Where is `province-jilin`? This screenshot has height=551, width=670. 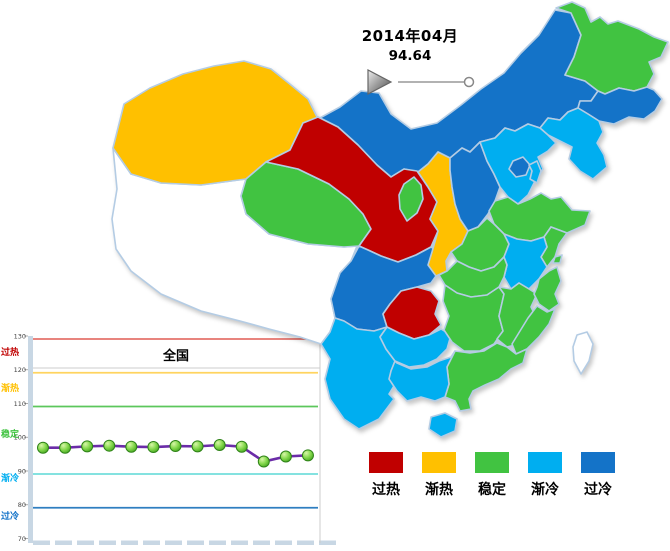
province-jilin is located at coordinates (620, 105).